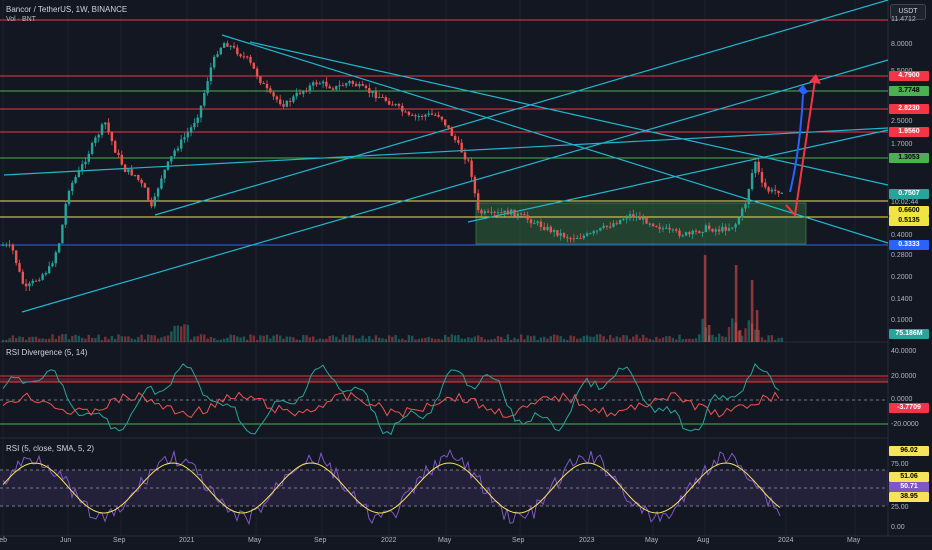 The width and height of the screenshot is (932, 550). I want to click on rsi-ma-line, so click(391, 488).